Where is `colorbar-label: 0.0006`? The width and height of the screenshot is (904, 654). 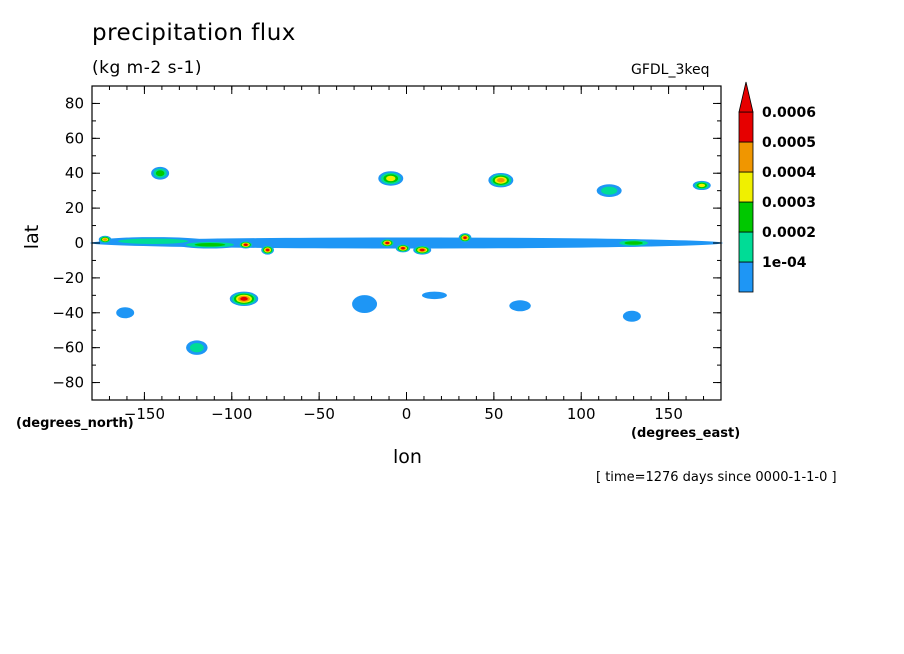 colorbar-label: 0.0006 is located at coordinates (789, 113).